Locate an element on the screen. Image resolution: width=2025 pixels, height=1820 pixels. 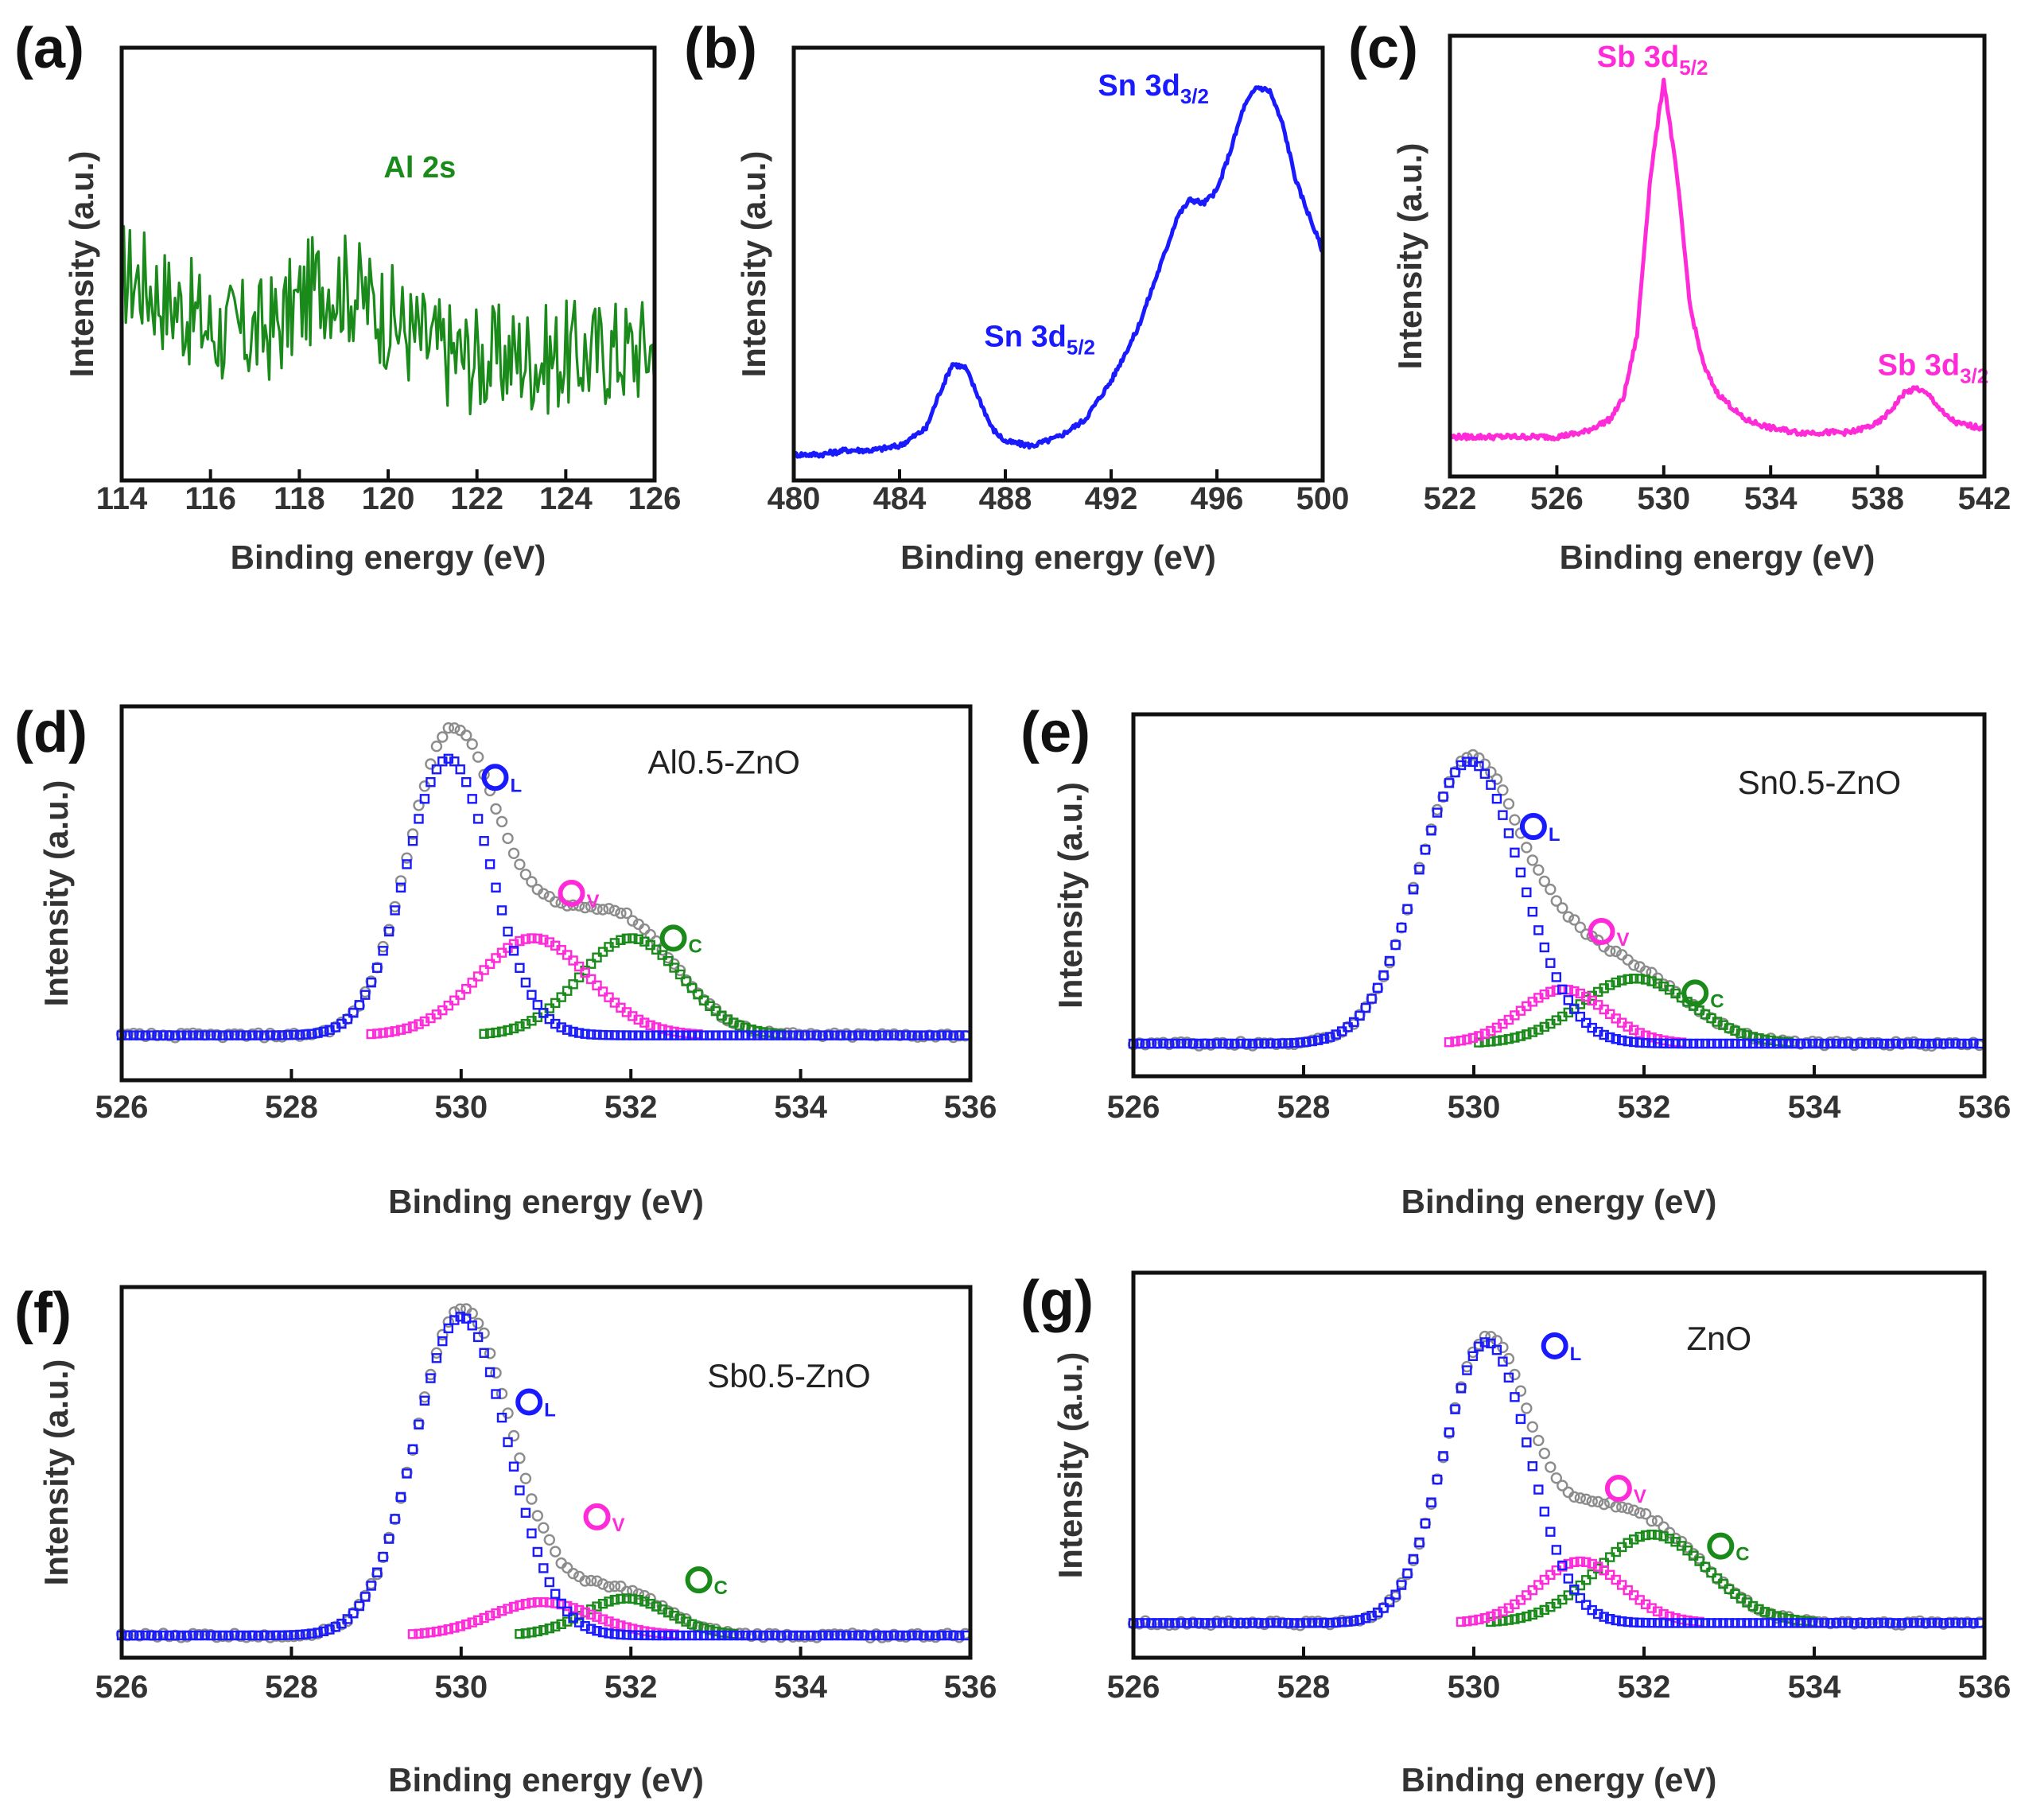
plot-area: Al 2s is located at coordinates (388, 283).